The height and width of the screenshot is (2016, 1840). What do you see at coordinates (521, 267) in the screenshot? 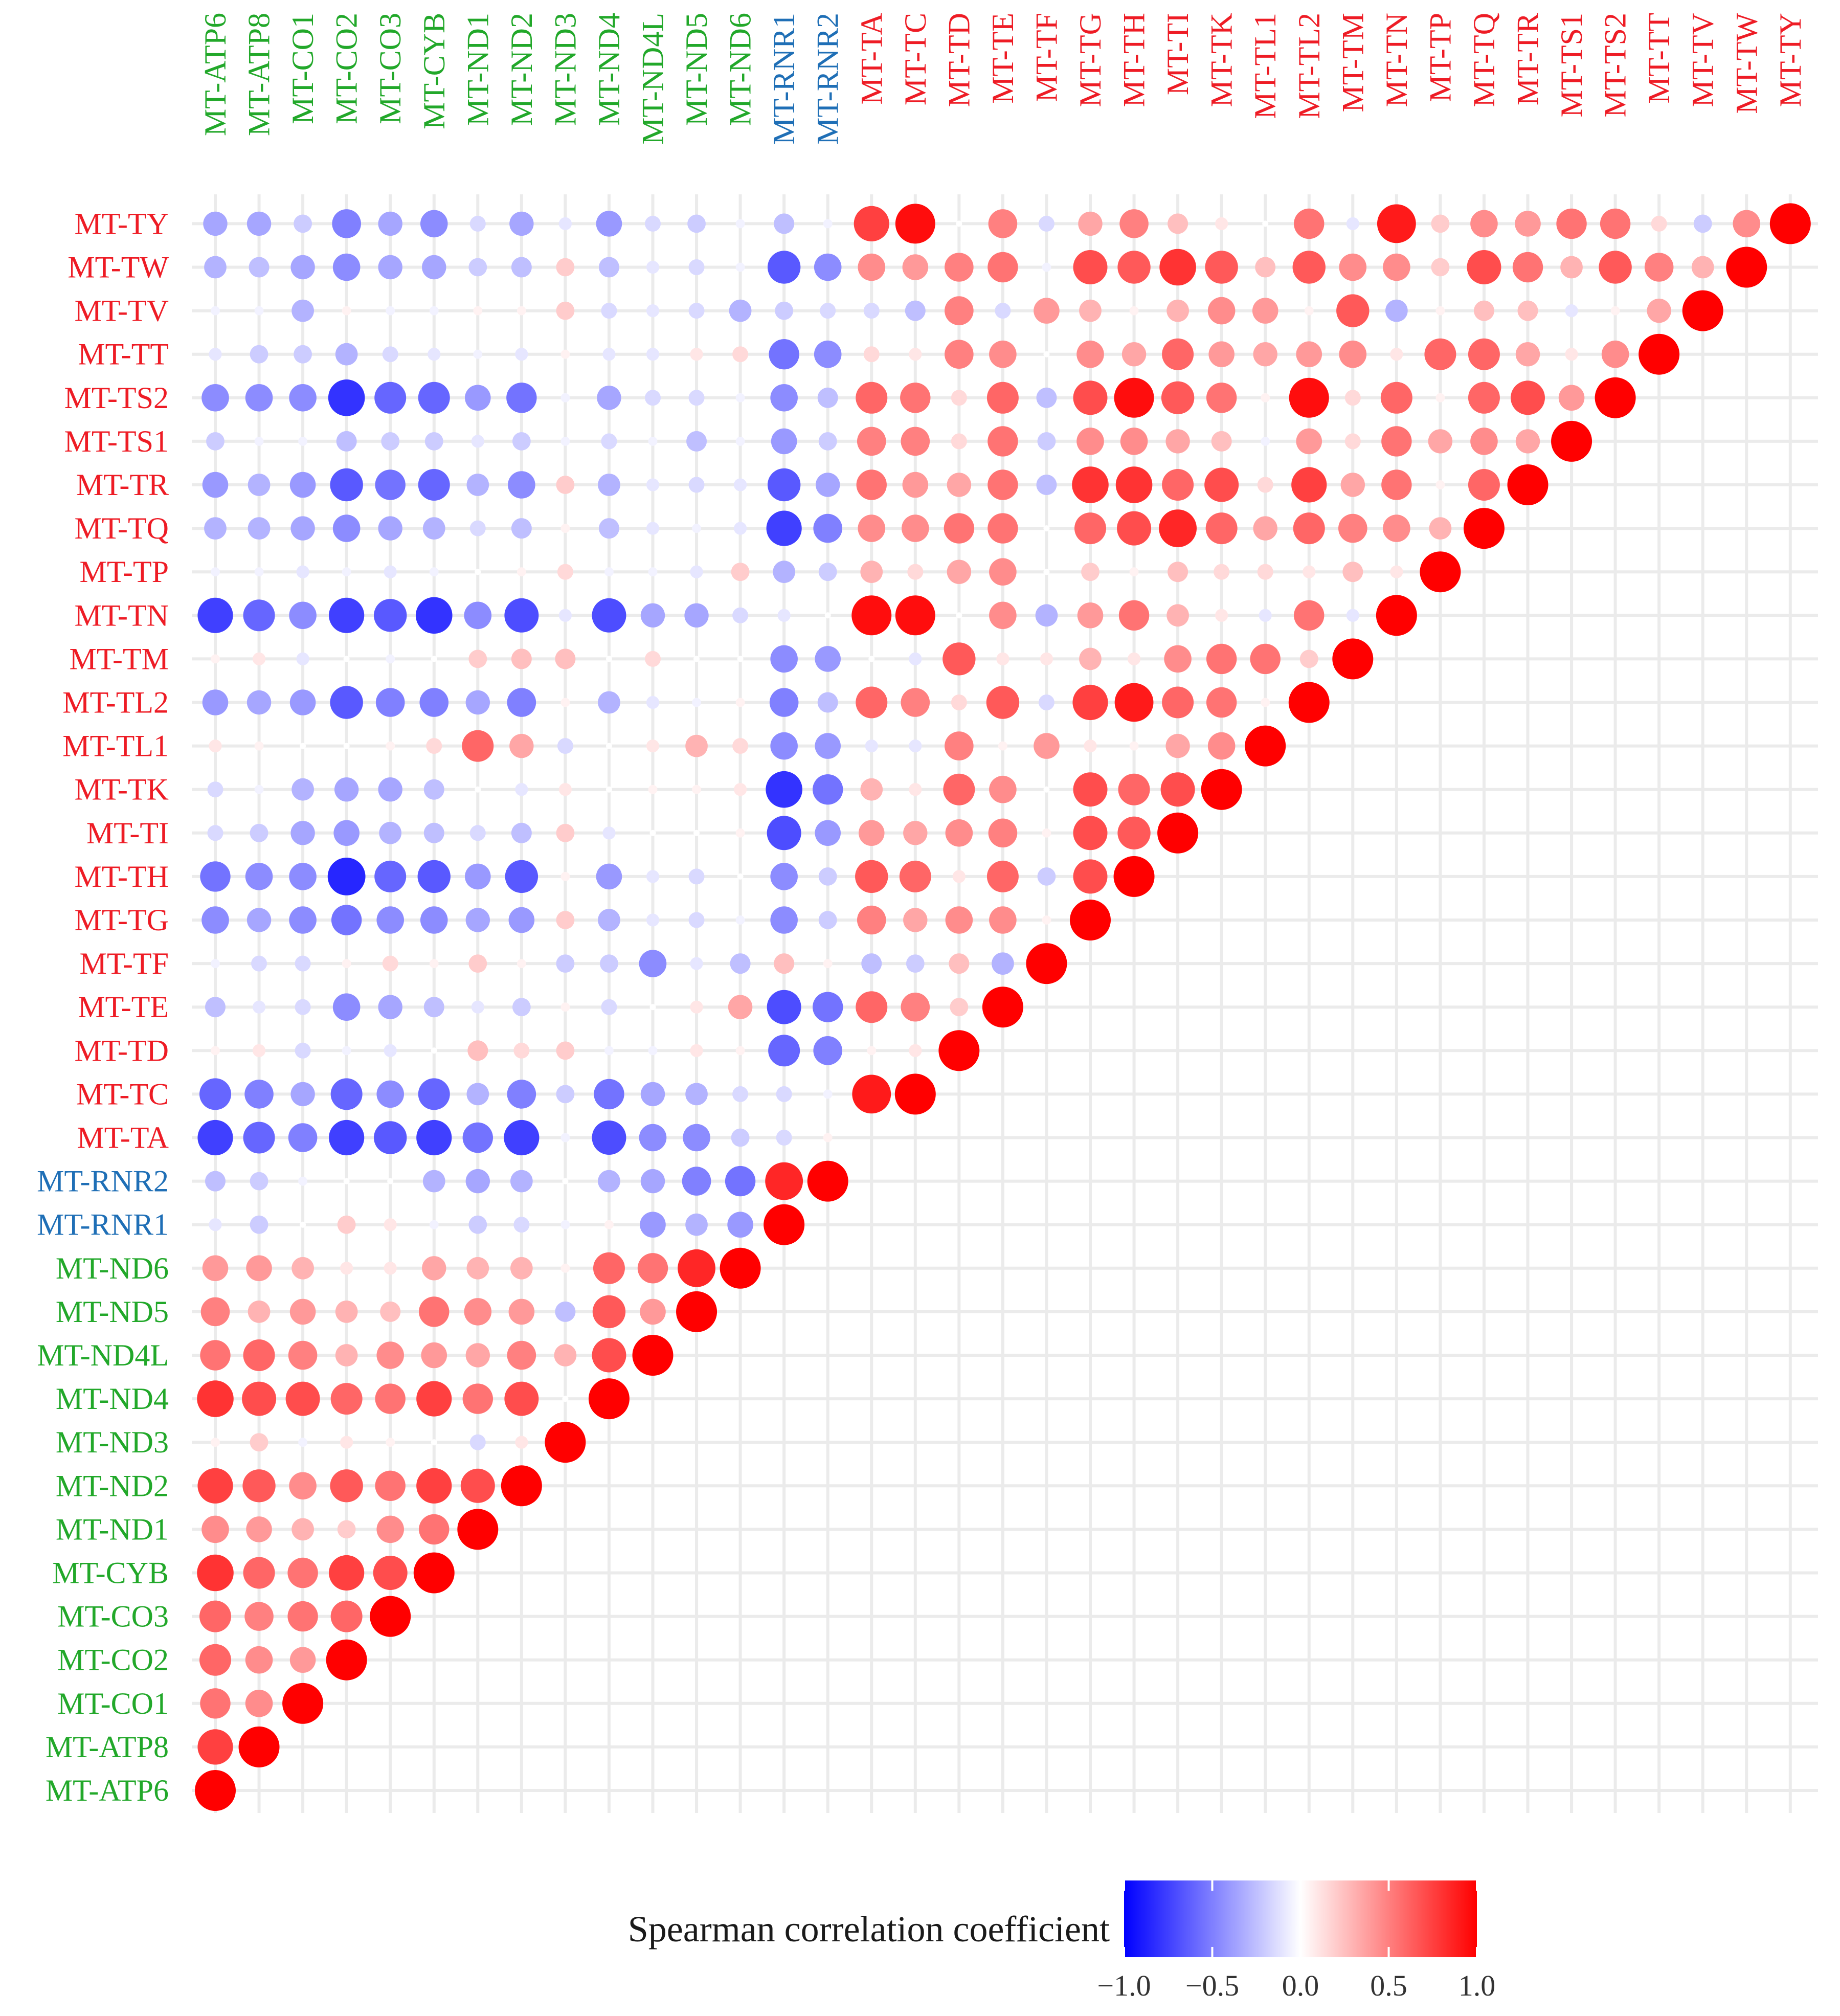
I see `corr-mt-tw-mt-nd2` at bounding box center [521, 267].